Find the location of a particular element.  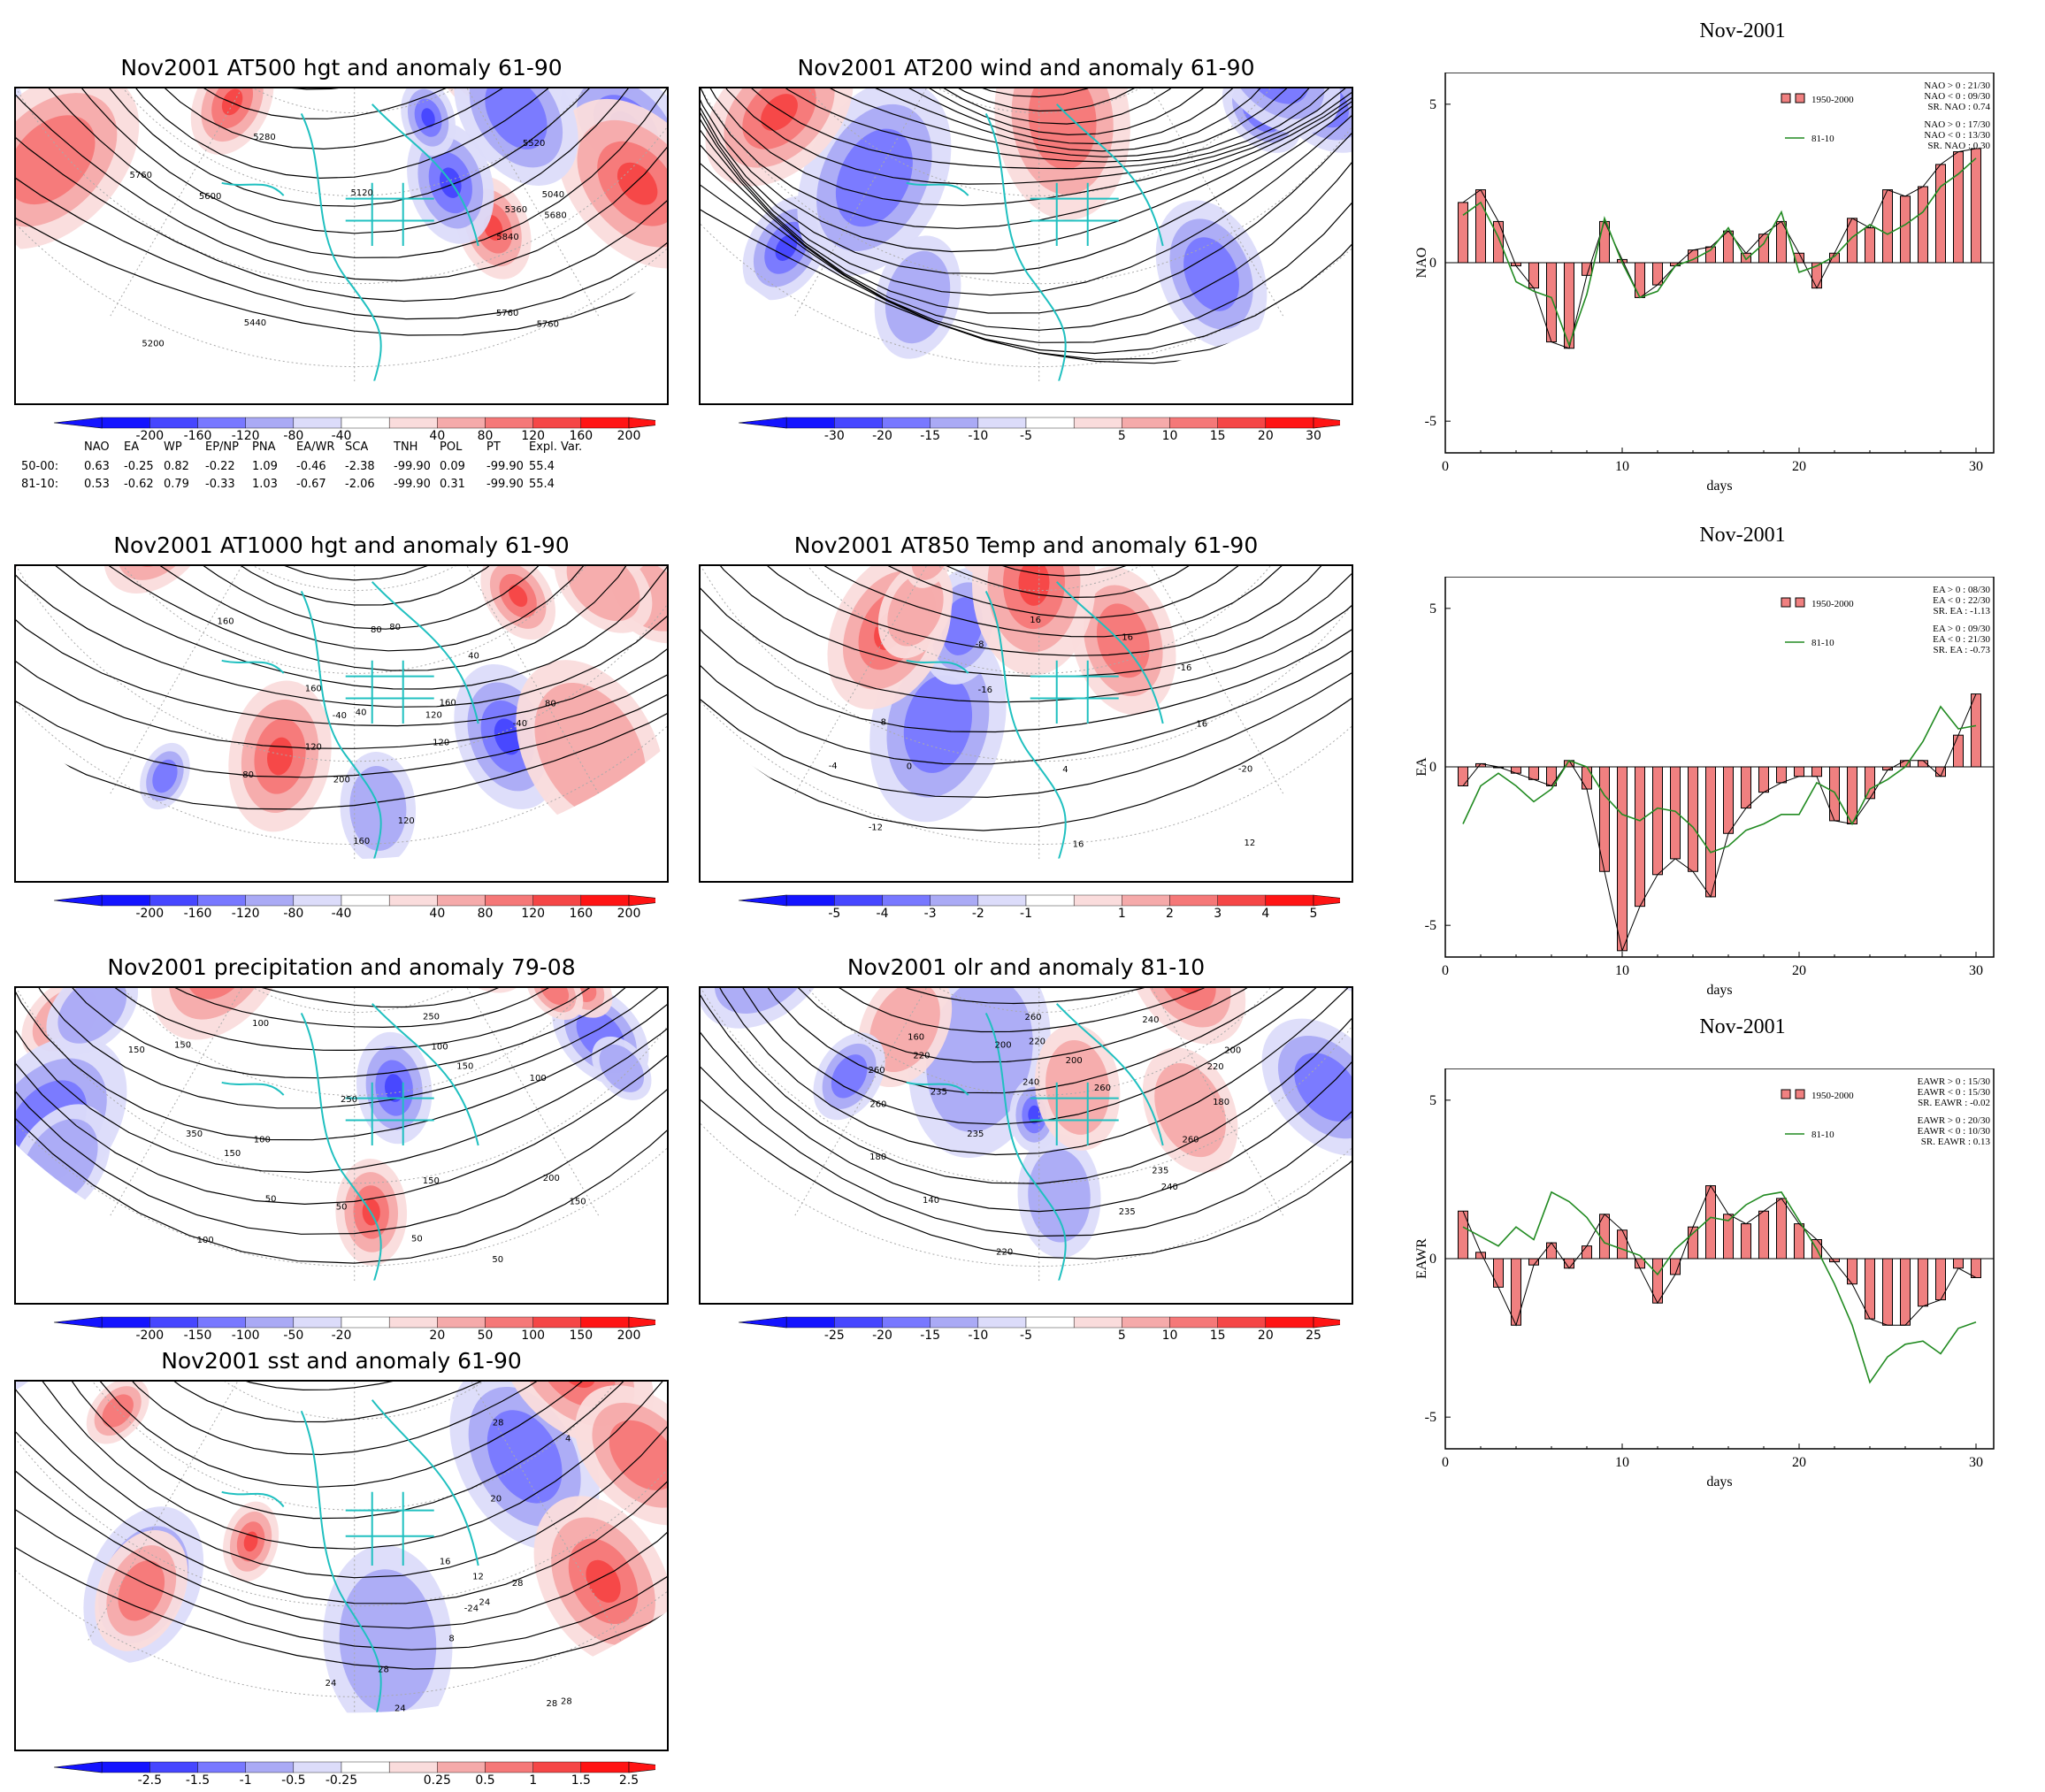

contour-label: 5120 is located at coordinates (361, 193).